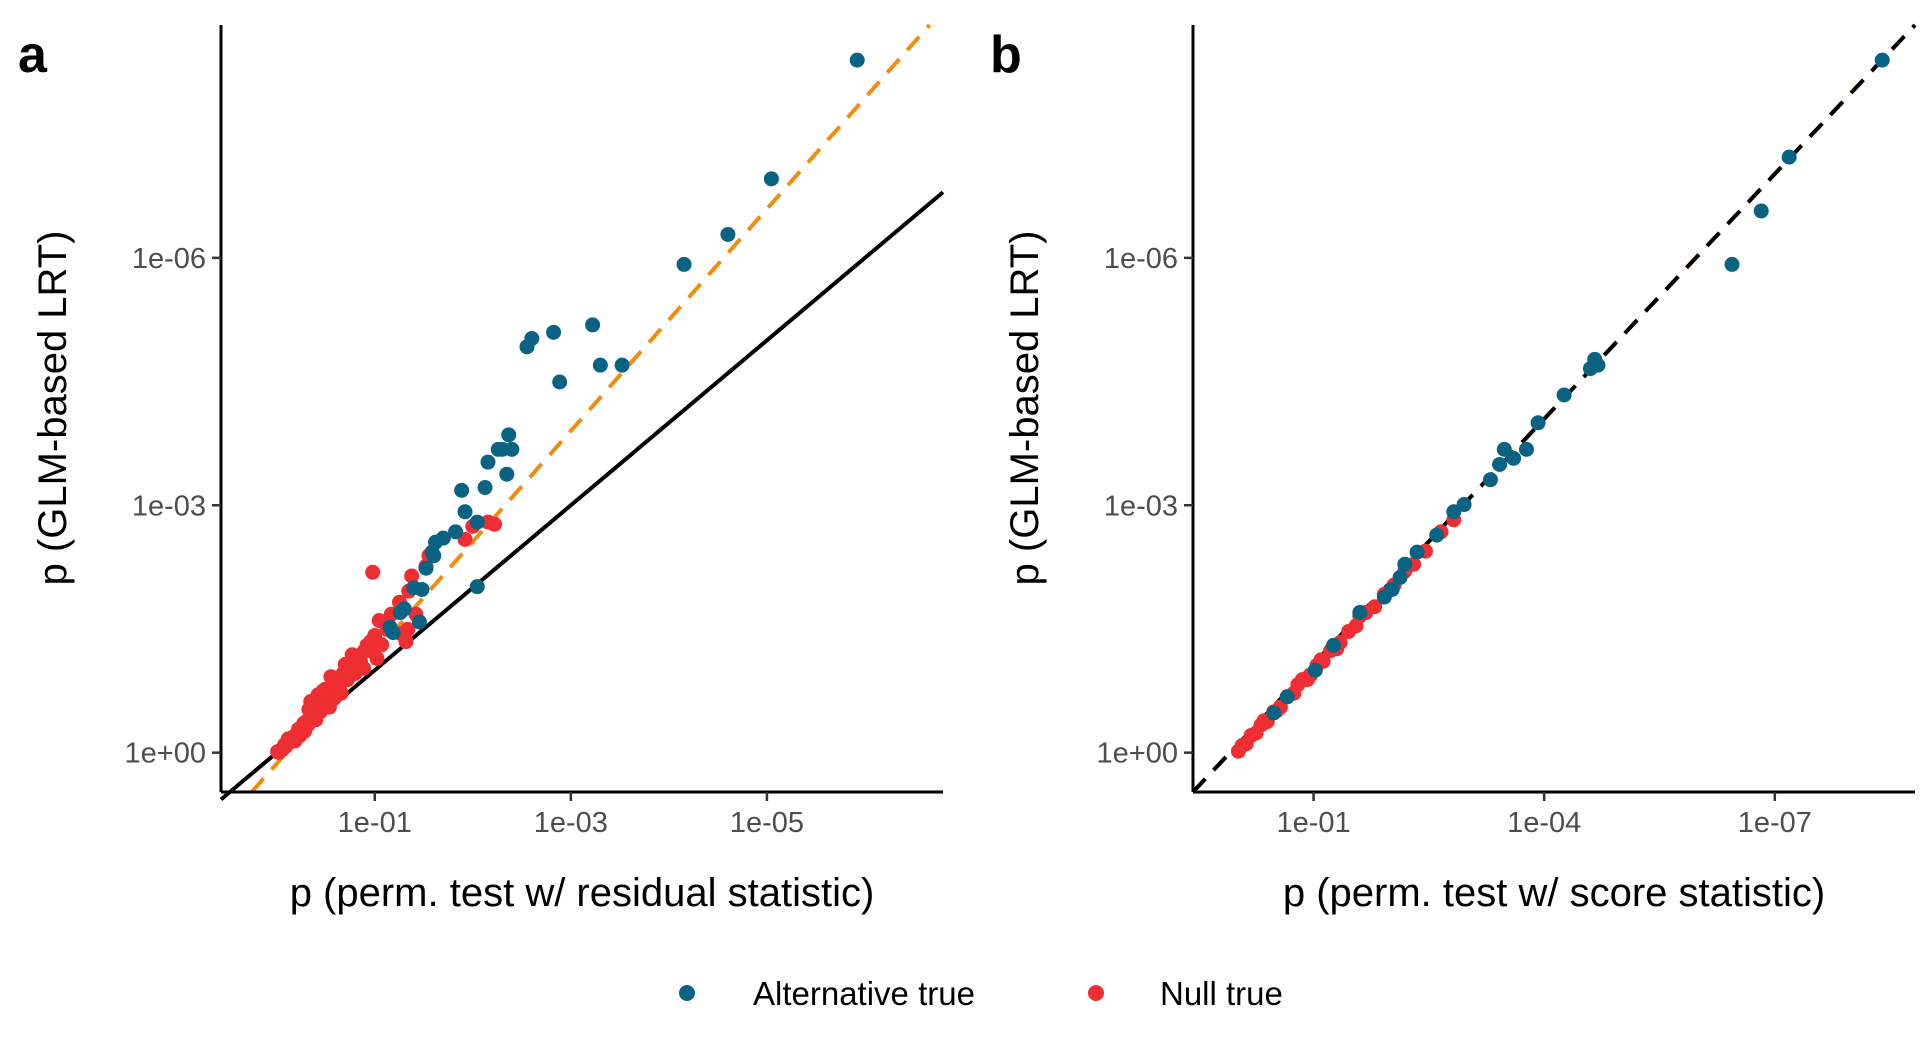  Describe the element at coordinates (864, 993) in the screenshot. I see `legend-label-alternative-true: Alternative true` at that location.